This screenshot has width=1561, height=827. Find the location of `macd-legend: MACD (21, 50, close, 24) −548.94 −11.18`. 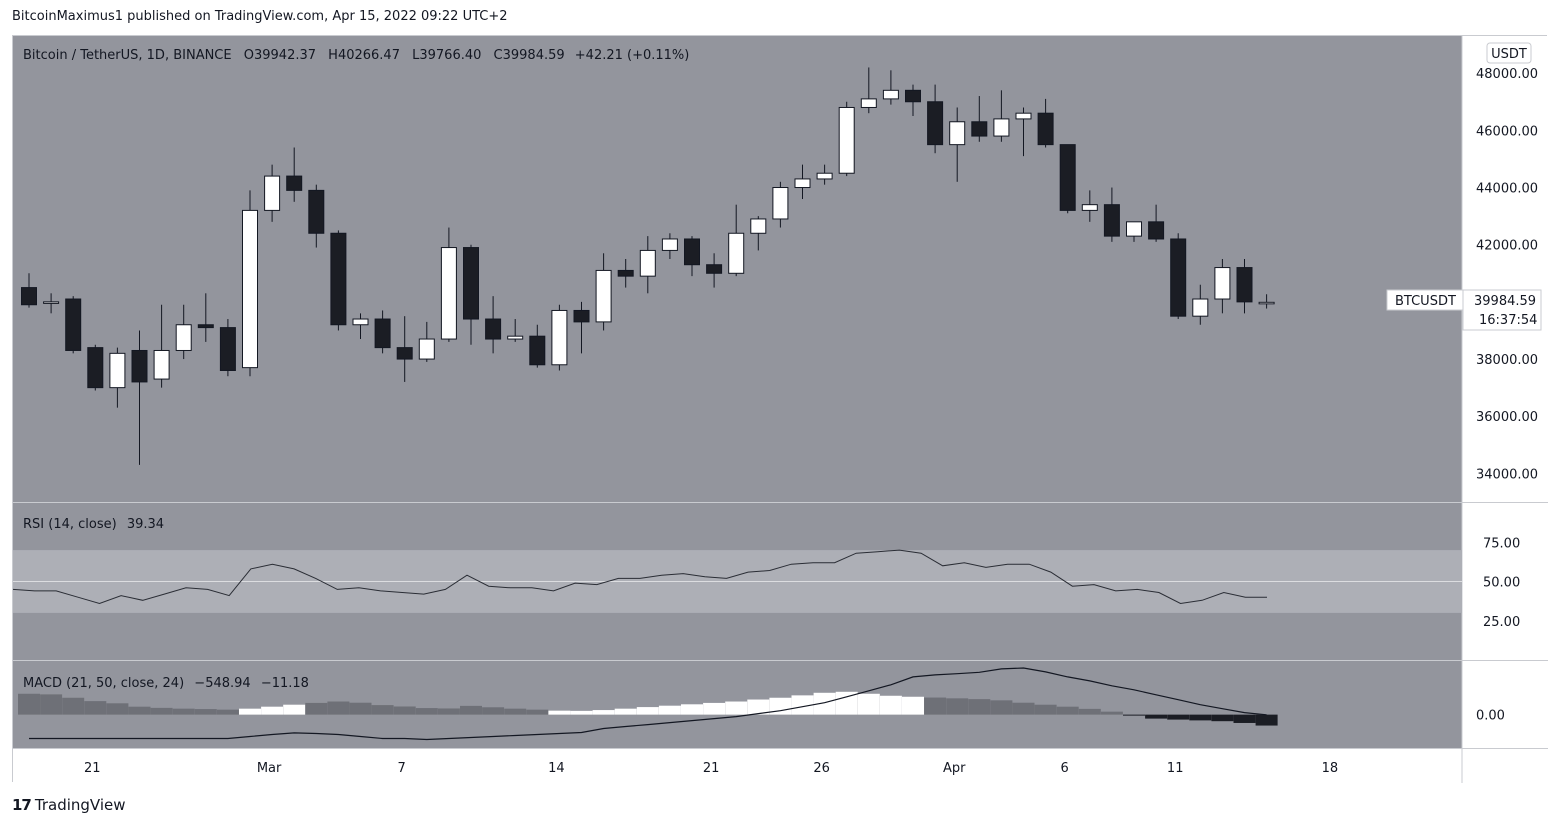

macd-legend: MACD (21, 50, close, 24) −548.94 −11.18 is located at coordinates (166, 683).